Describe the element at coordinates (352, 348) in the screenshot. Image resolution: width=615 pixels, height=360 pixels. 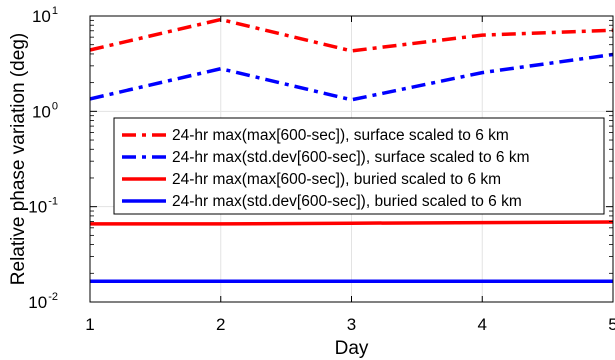
I see `x-axis-label: Day` at that location.